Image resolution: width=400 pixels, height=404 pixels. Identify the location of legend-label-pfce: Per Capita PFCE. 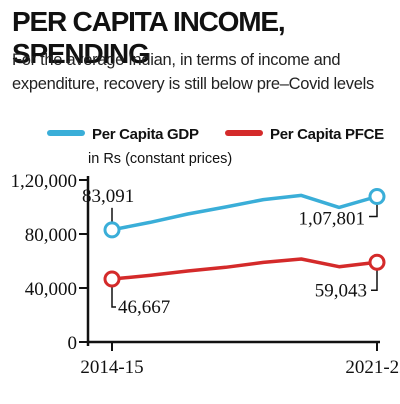
(327, 134).